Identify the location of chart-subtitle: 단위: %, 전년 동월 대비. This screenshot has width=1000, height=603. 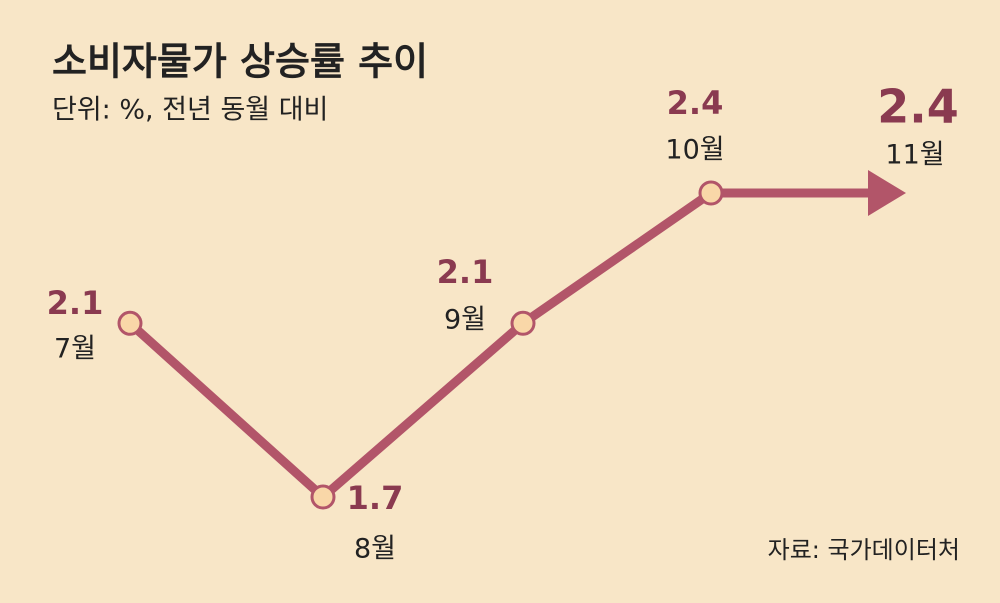
(190, 110).